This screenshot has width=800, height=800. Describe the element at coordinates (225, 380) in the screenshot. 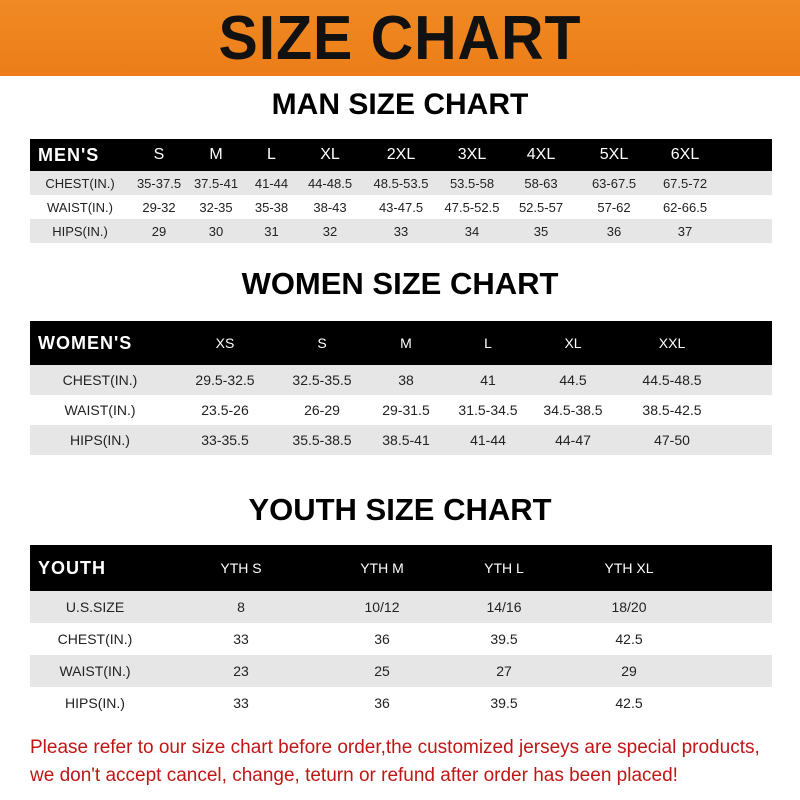

I see `table-cell: 29.5-32.5` at that location.